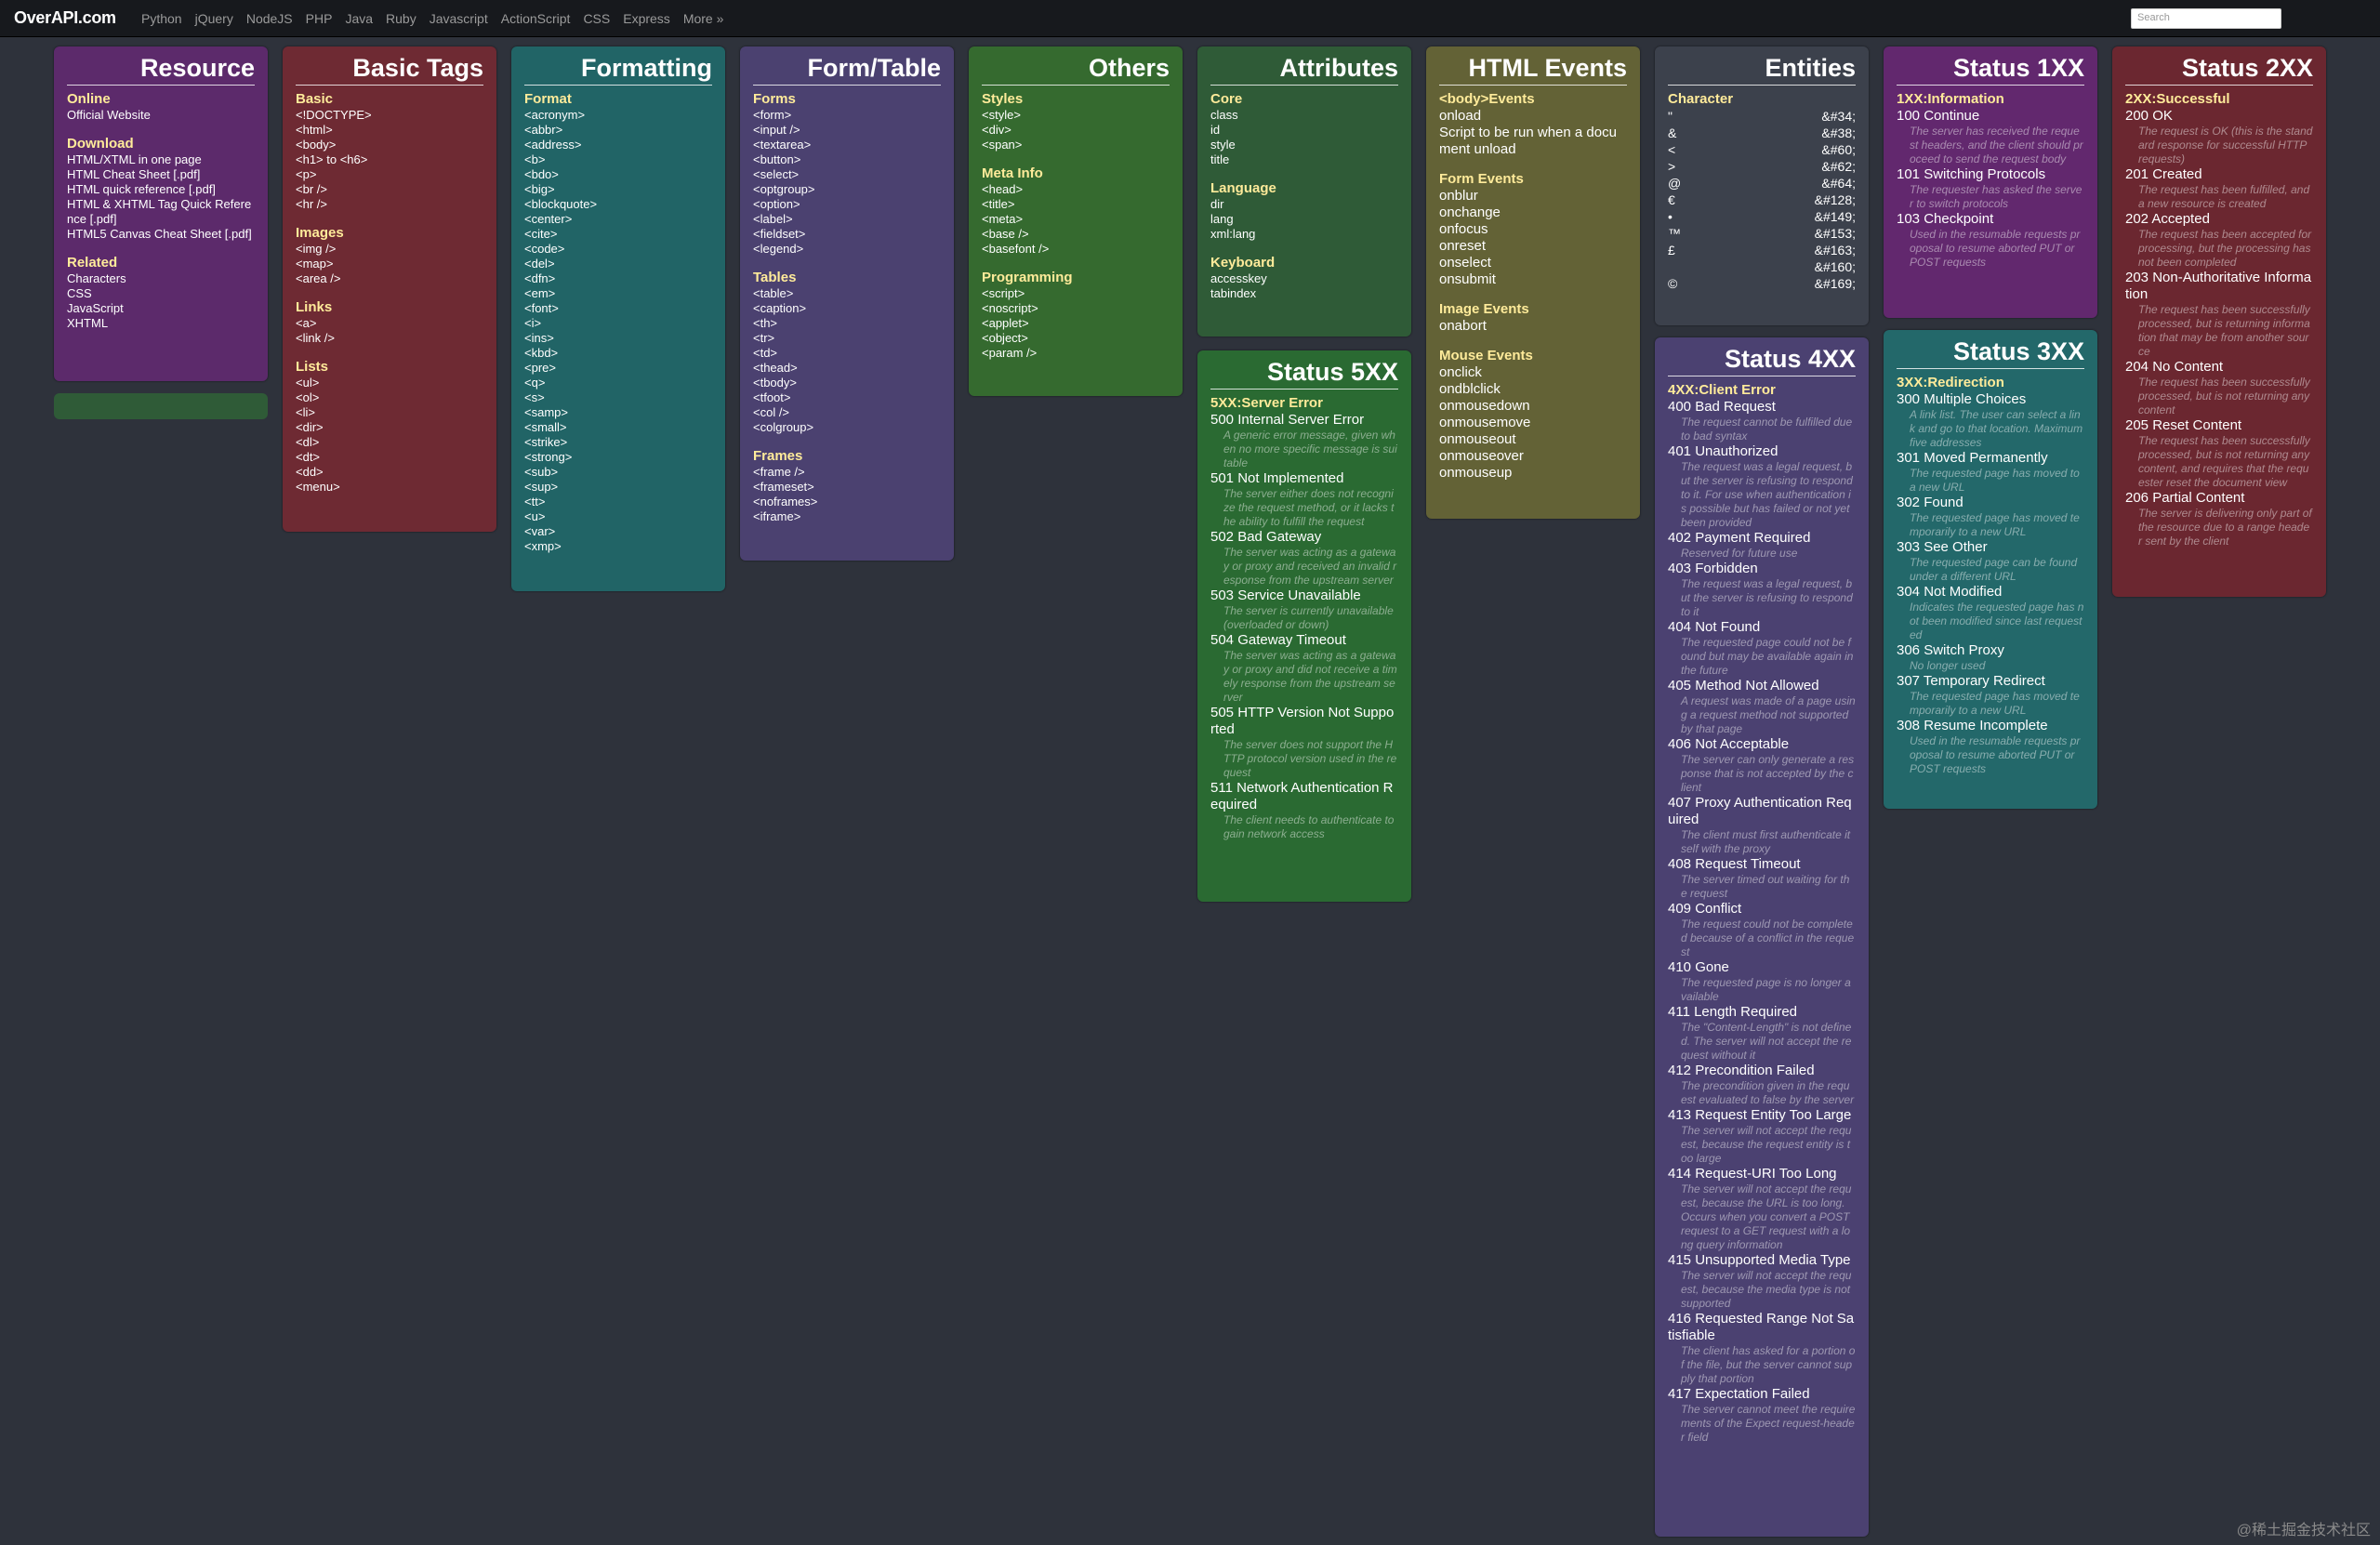 The image size is (2380, 1545). I want to click on card-link: CSS, so click(79, 293).